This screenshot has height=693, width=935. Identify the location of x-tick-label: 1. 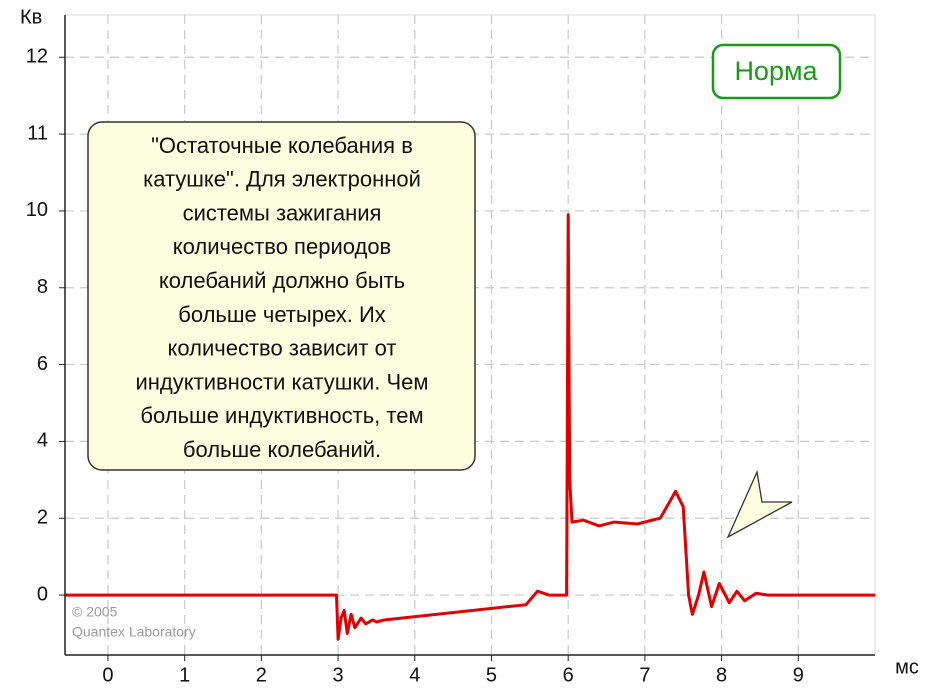
(184, 675).